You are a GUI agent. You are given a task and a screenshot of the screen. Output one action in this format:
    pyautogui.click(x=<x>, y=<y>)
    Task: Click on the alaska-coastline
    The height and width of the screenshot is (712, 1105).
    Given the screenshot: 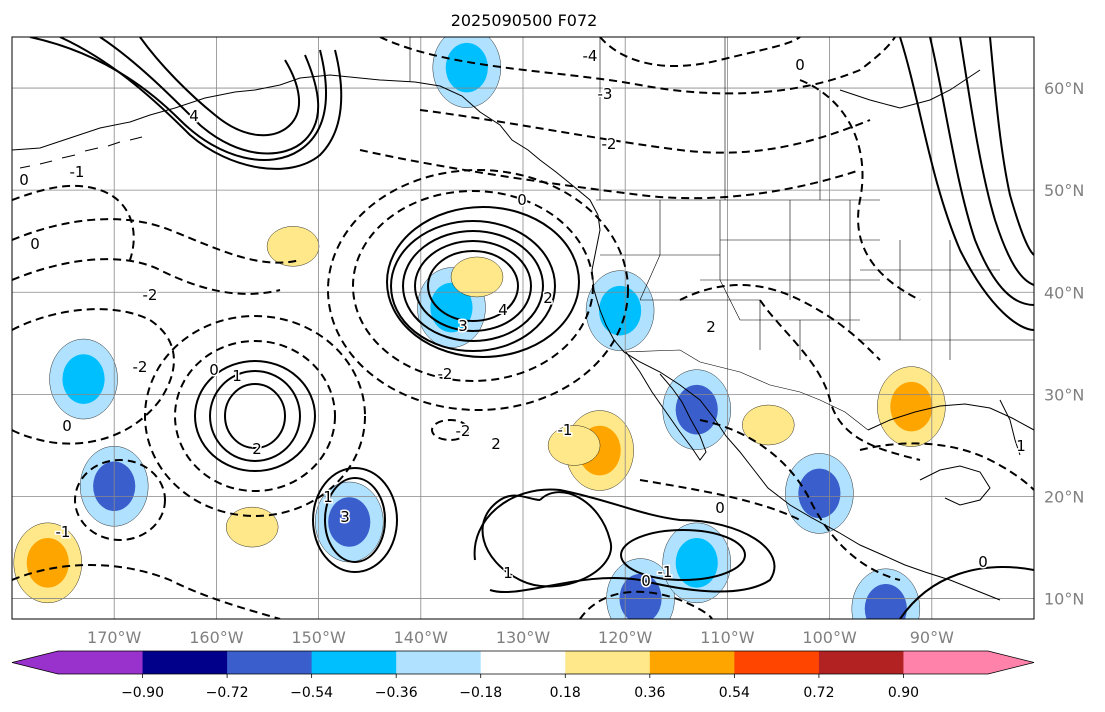 What is the action you would take?
    pyautogui.click(x=305, y=145)
    